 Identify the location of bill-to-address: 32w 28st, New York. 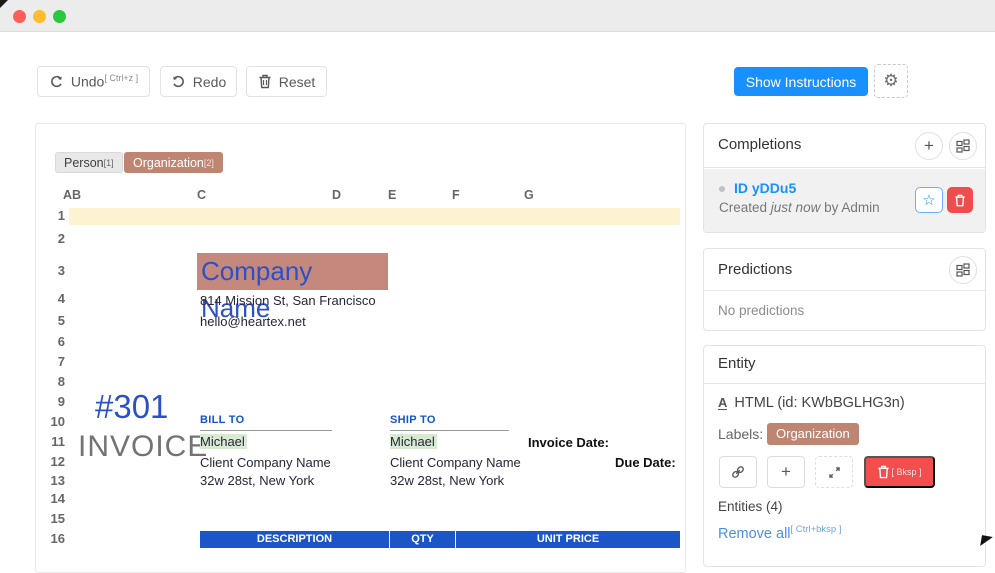
(257, 480).